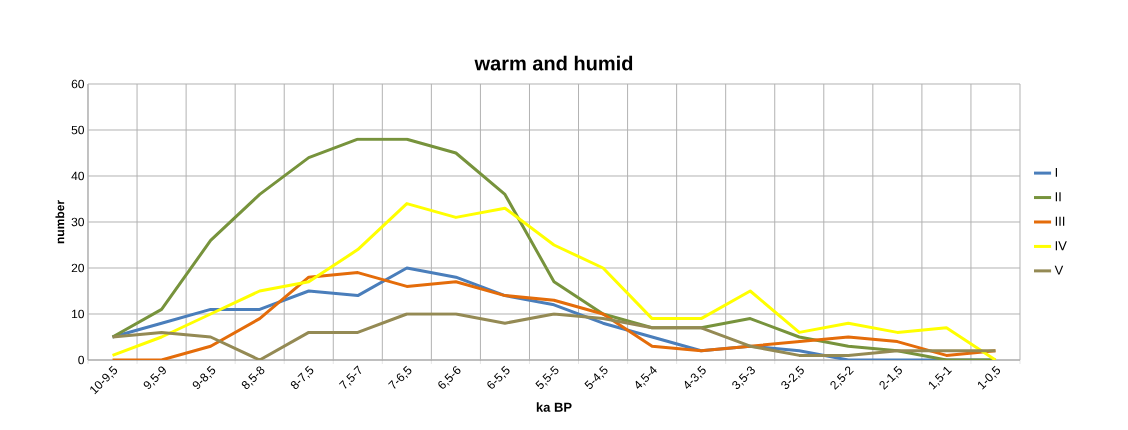 The height and width of the screenshot is (430, 1128). What do you see at coordinates (554, 407) in the screenshot?
I see `x-axis-title: ka BP` at bounding box center [554, 407].